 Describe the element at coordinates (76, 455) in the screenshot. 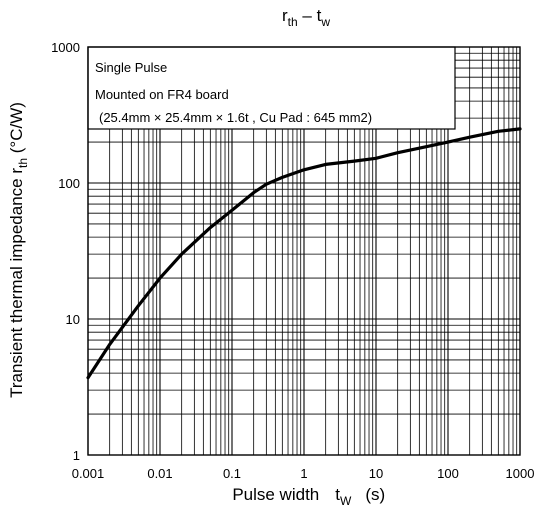

I see `y-tick-label: 1` at that location.